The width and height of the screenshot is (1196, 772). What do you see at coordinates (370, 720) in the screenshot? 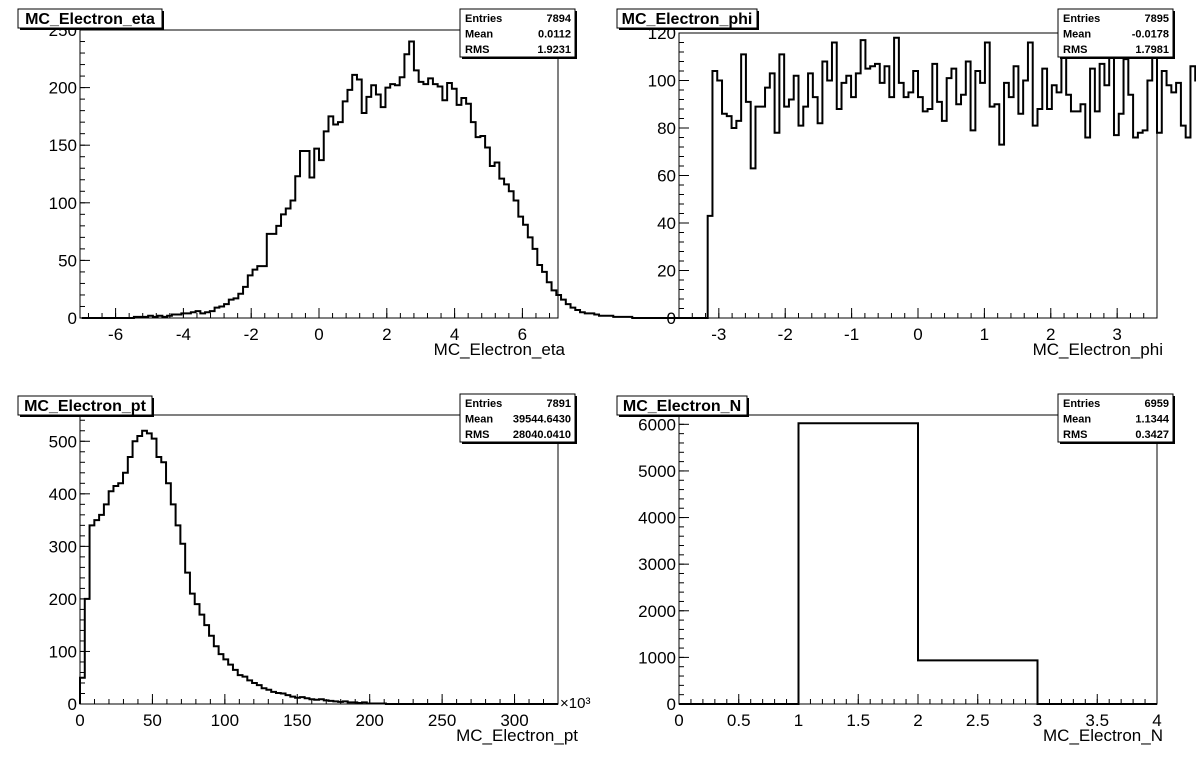
I see `x-tick-label: 200` at bounding box center [370, 720].